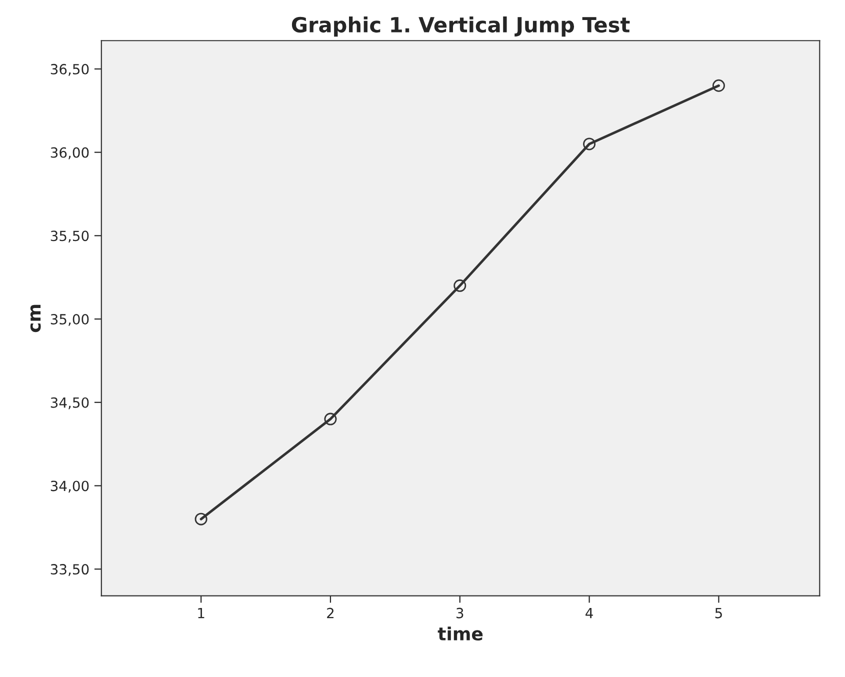 The image size is (845, 677). What do you see at coordinates (461, 26) in the screenshot?
I see `chart-title: Graphic 1. Vertical Jump Test` at bounding box center [461, 26].